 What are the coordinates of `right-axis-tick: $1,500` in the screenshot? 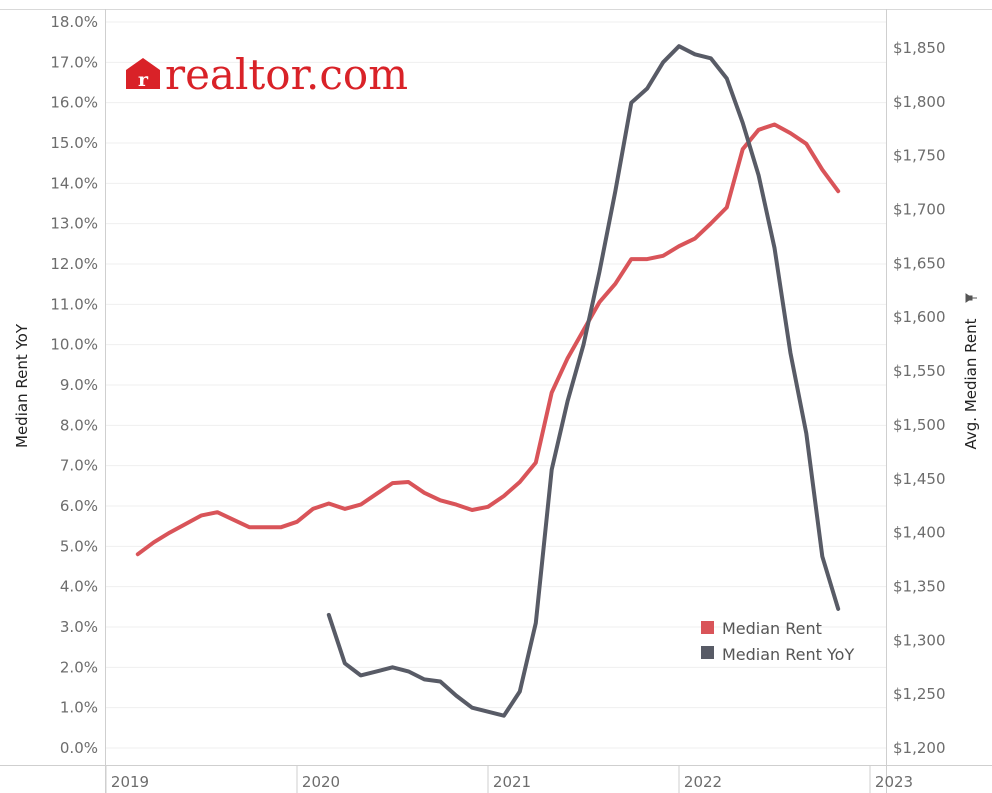 It's located at (919, 425).